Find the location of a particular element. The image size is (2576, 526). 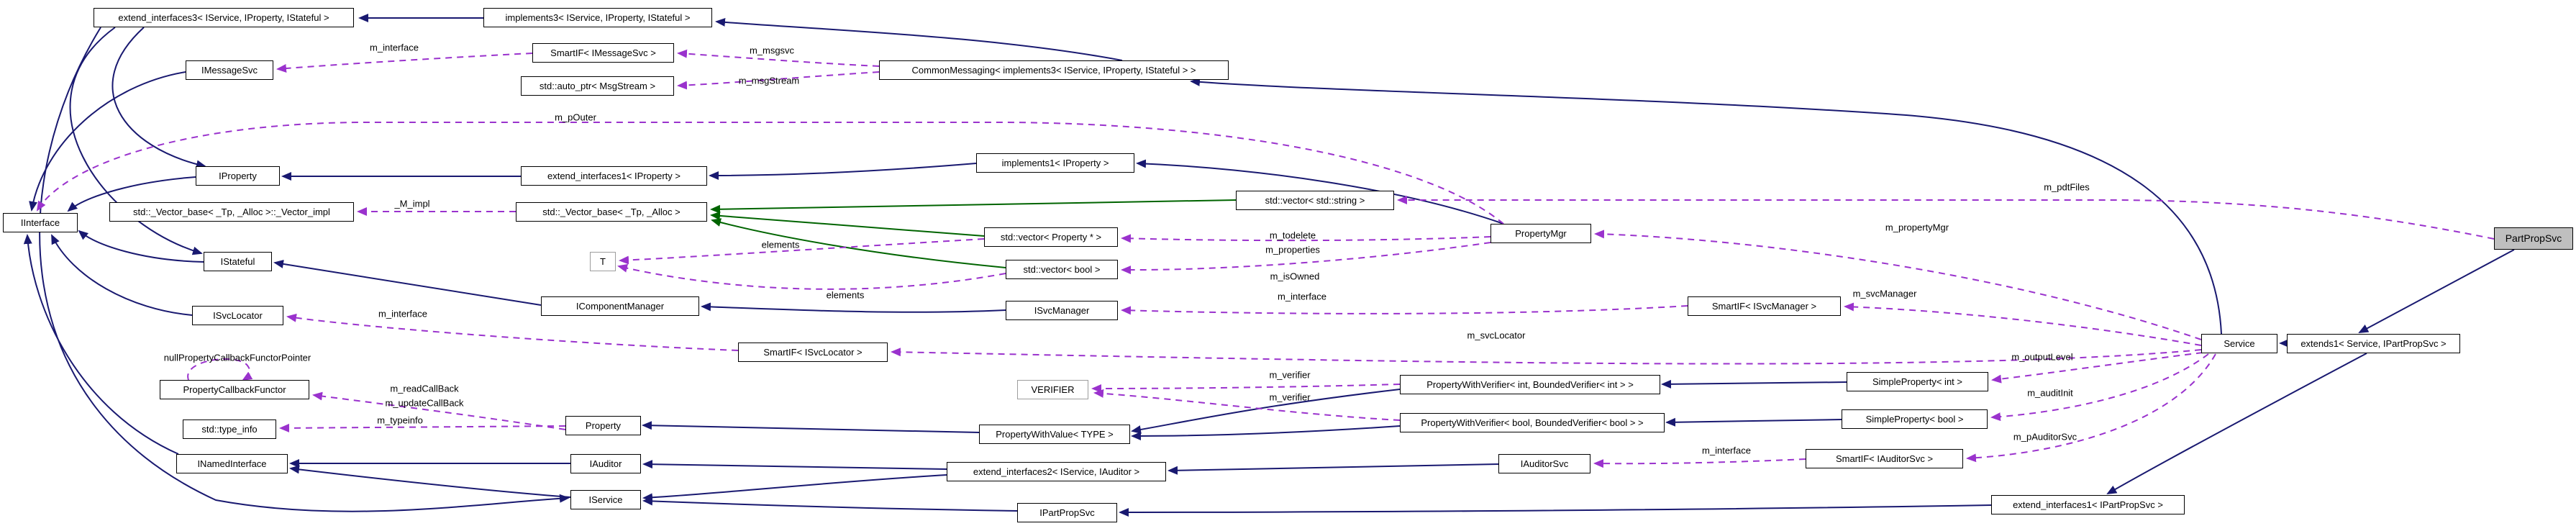

node-iproperty: IProperty is located at coordinates (238, 176).